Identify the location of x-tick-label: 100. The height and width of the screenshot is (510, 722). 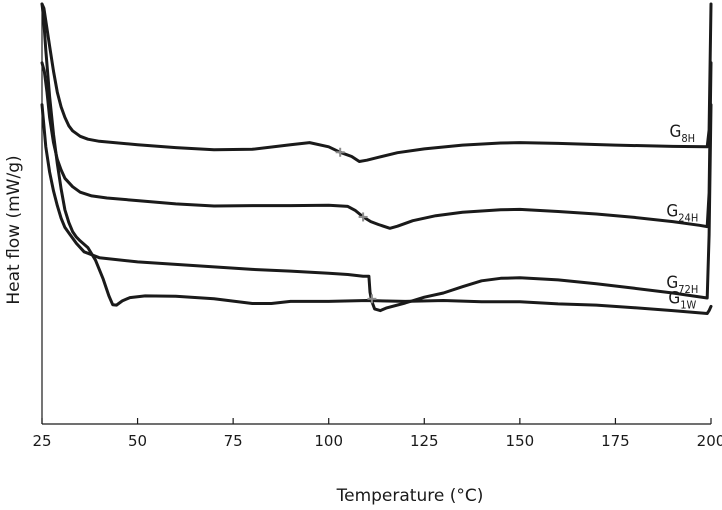
(328, 441).